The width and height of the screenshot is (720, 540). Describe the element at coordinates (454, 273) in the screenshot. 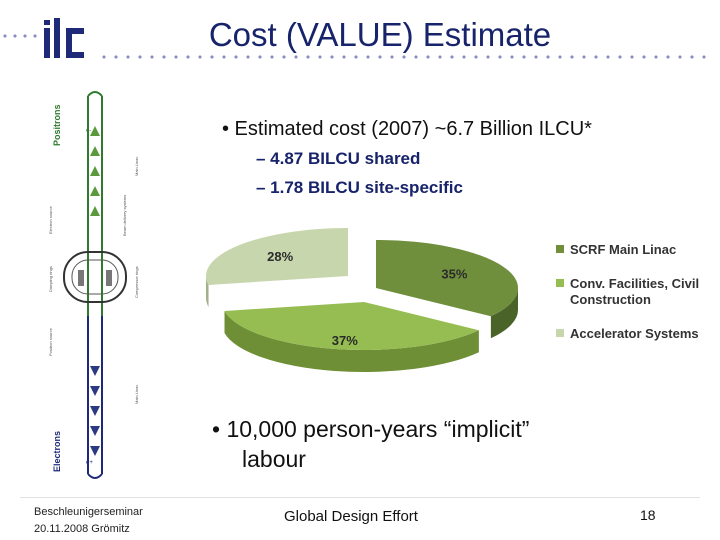

I see `pie-label-0: 35%` at that location.